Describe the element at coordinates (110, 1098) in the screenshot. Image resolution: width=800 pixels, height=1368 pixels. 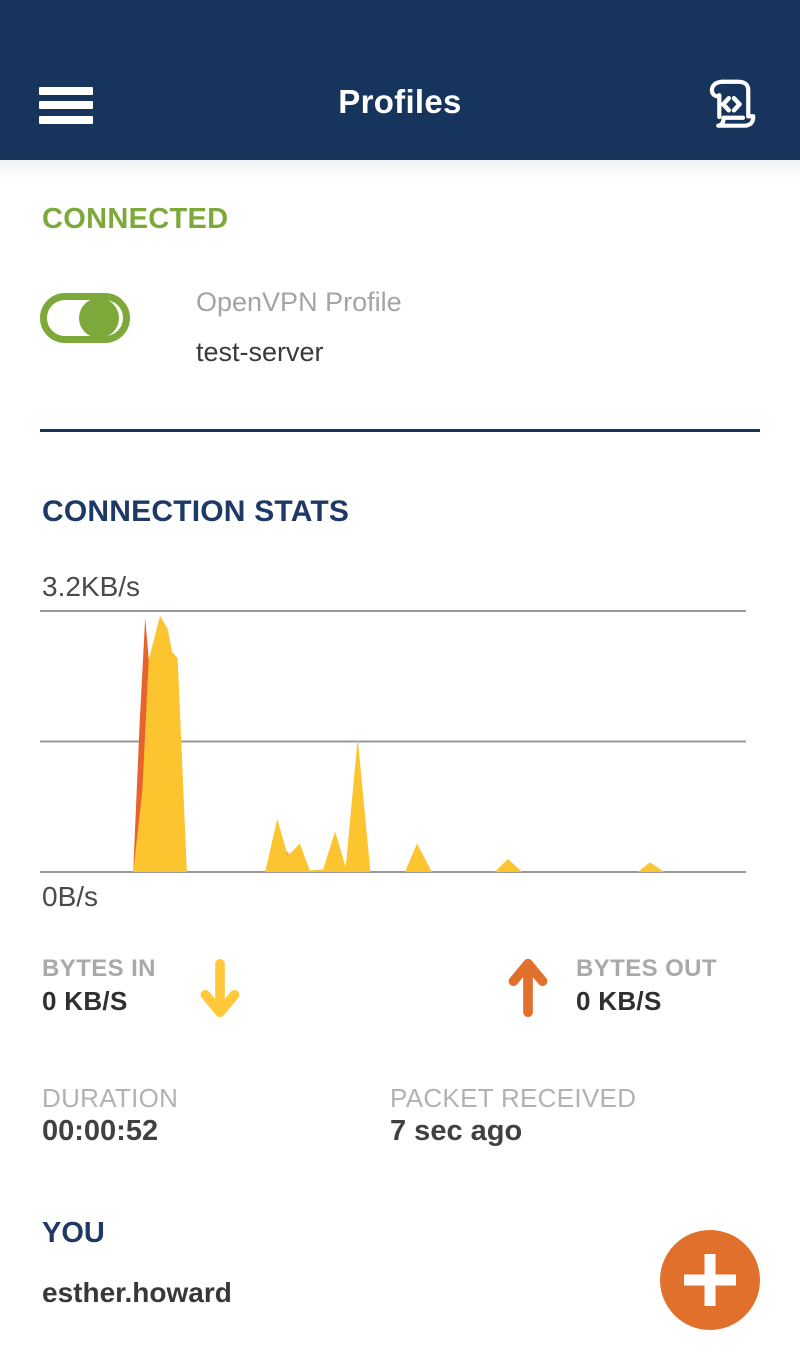
I see `duration-label: DURATION` at that location.